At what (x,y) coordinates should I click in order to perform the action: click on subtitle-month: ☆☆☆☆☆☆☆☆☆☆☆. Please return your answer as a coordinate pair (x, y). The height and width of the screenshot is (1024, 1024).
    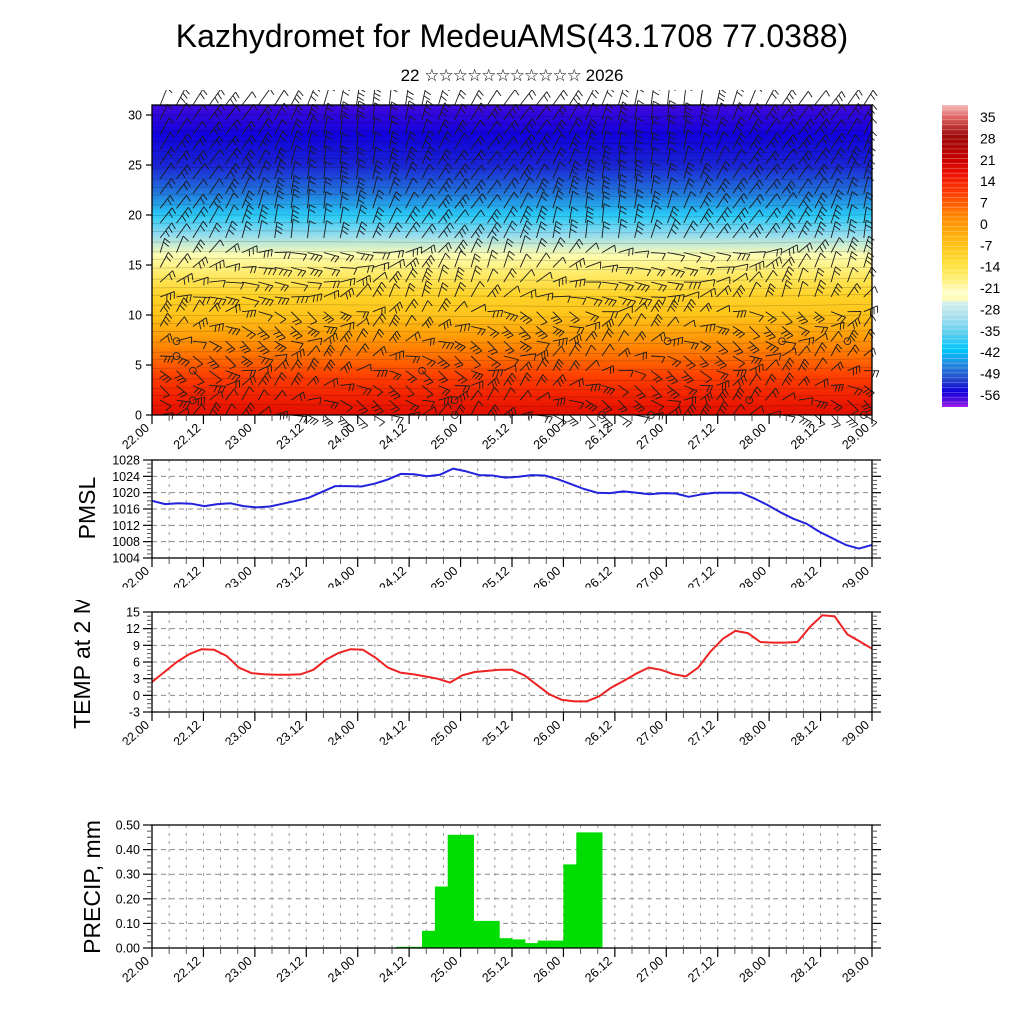
    Looking at the image, I should click on (503, 75).